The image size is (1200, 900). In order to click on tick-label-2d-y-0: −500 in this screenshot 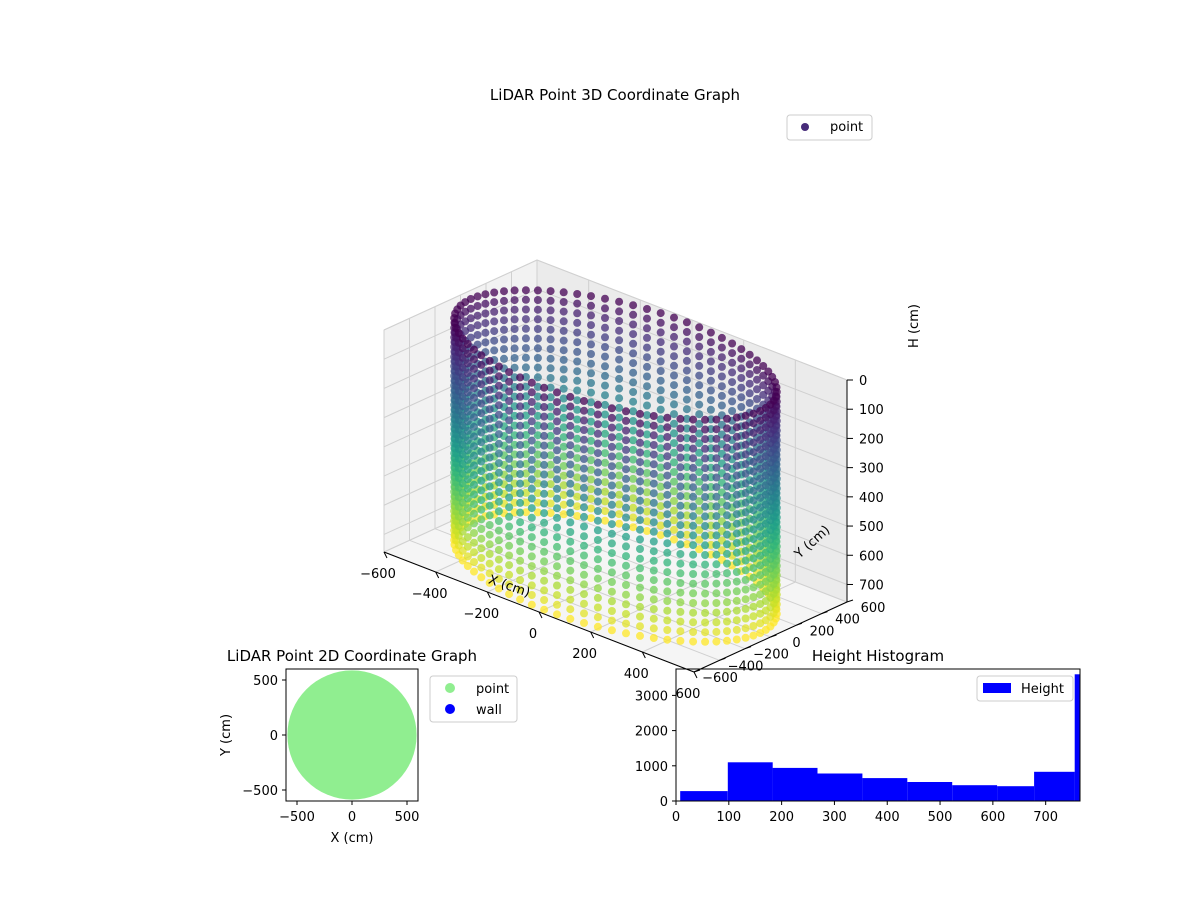, I will do `click(260, 791)`.